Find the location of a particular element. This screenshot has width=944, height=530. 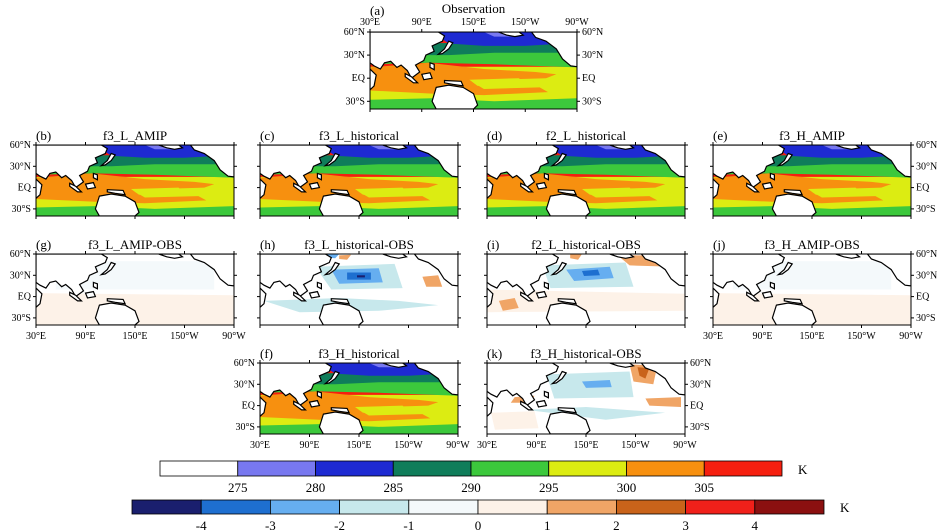

panel-b: 60°N 30°N EQ 30°S (b) f3_L_AMIP is located at coordinates (123, 173).